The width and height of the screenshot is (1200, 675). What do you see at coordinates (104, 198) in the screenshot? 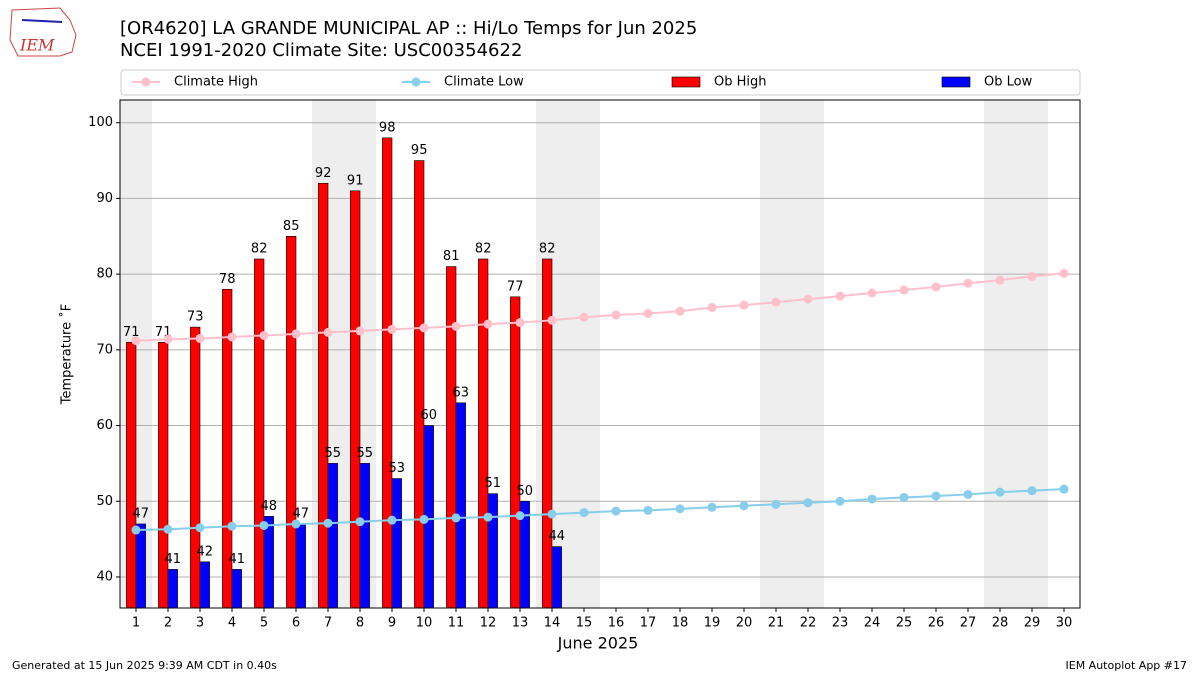
I see `y-tick-label: 90` at bounding box center [104, 198].